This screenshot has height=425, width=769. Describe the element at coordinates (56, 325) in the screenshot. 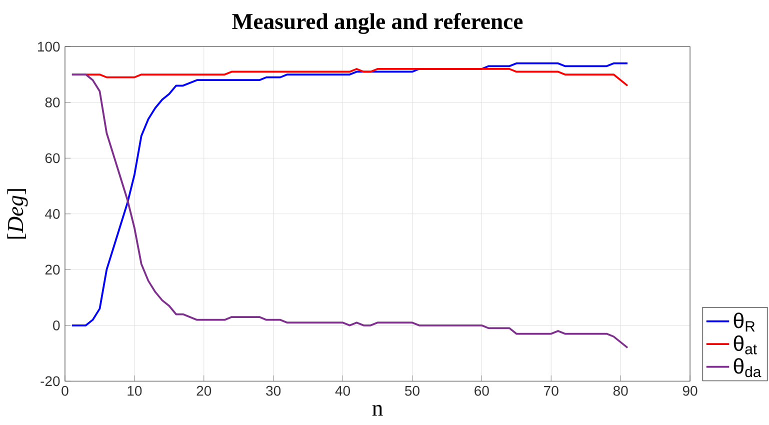

I see `y-tick-label: 0` at that location.